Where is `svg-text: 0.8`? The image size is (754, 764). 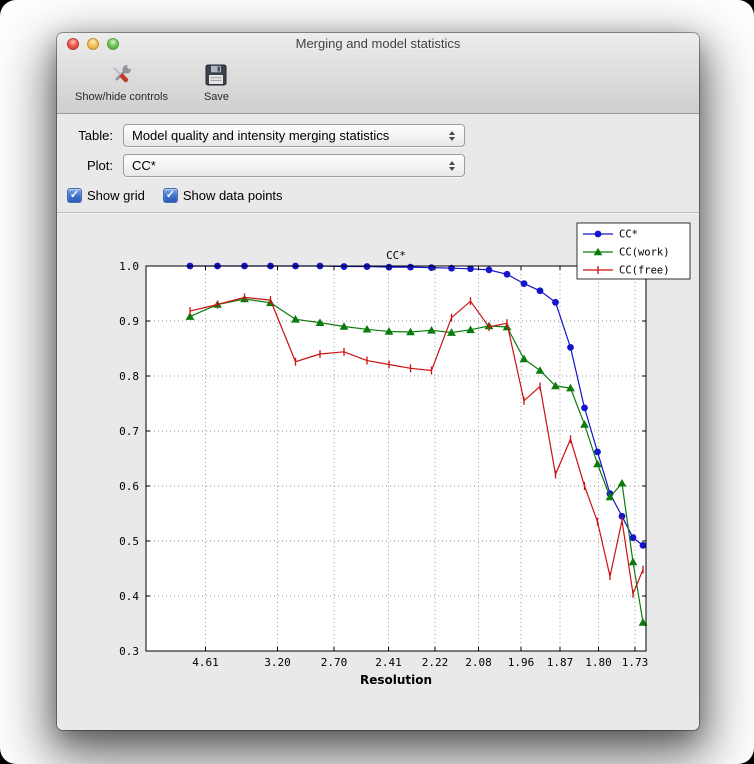
svg-text: 0.8 is located at coordinates (129, 376).